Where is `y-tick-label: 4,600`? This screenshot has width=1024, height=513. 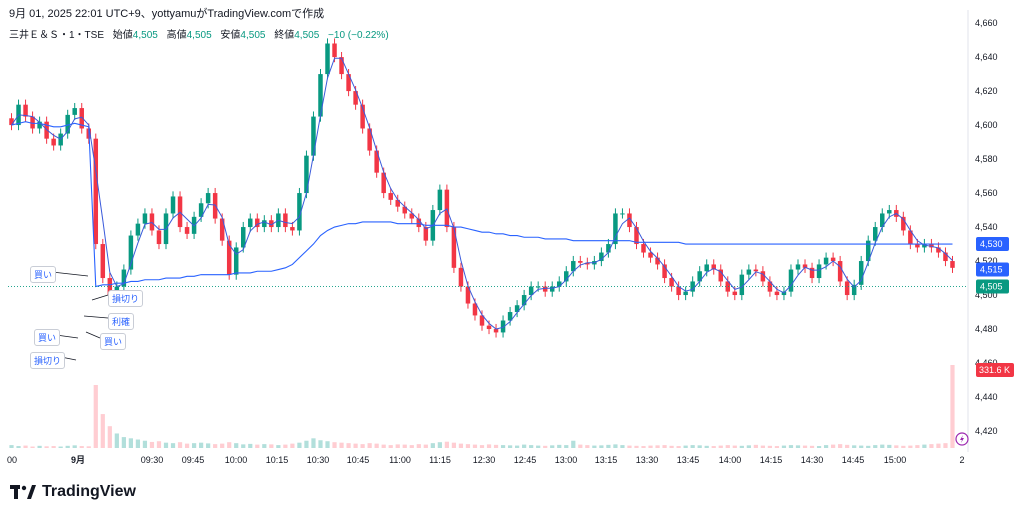
y-tick-label: 4,600 is located at coordinates (986, 125).